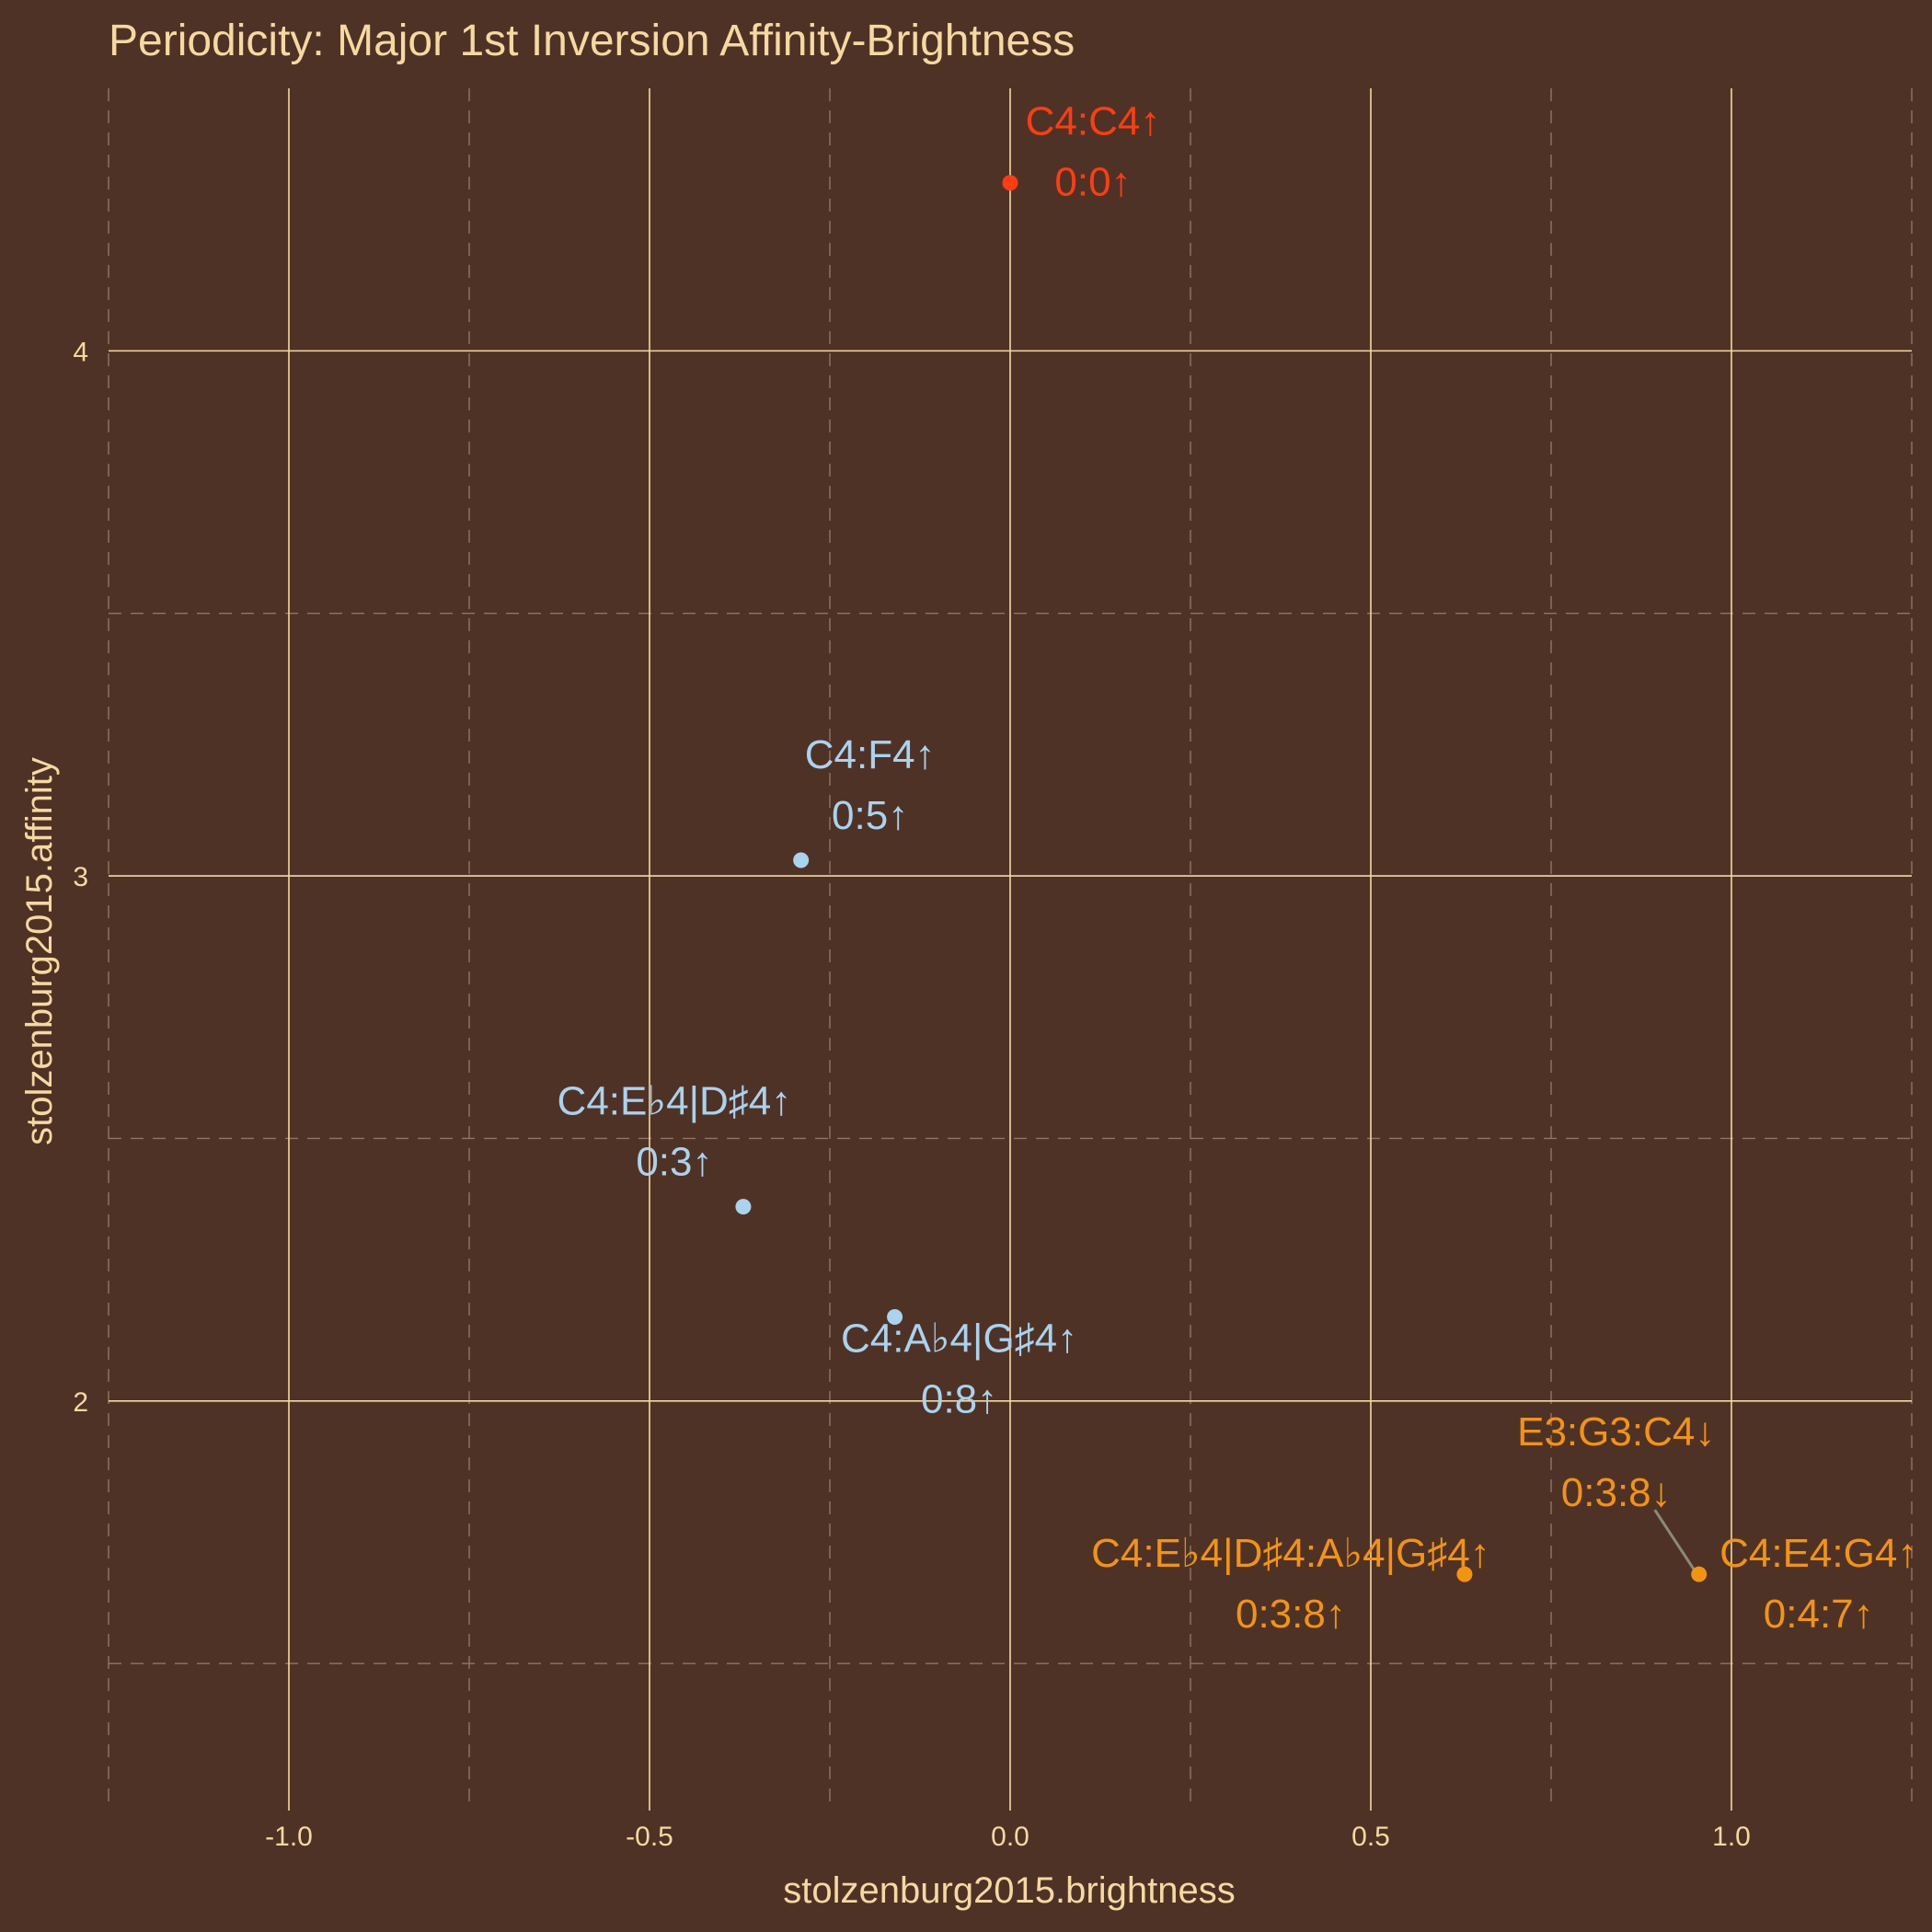  I want to click on x-tick-label: 0.5, so click(1370, 1837).